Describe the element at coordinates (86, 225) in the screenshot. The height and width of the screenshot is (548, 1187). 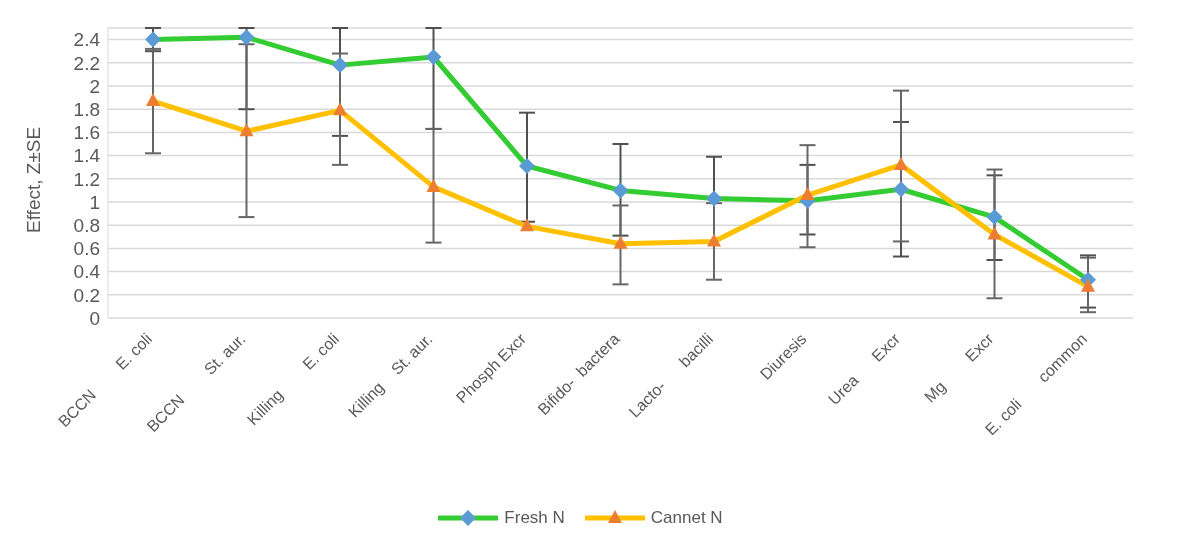
I see `y-tick-label: 0.8` at that location.